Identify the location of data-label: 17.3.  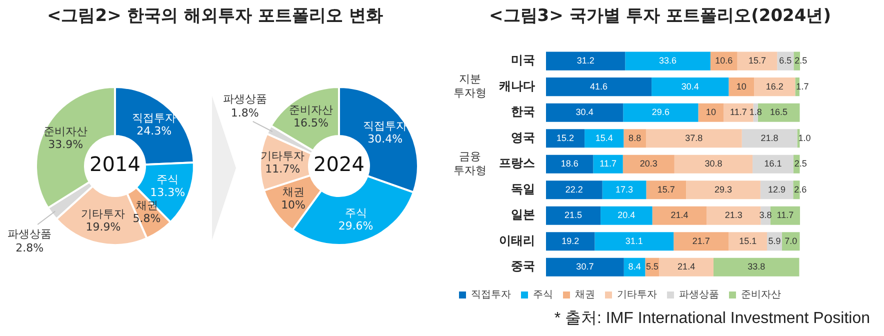
(625, 189).